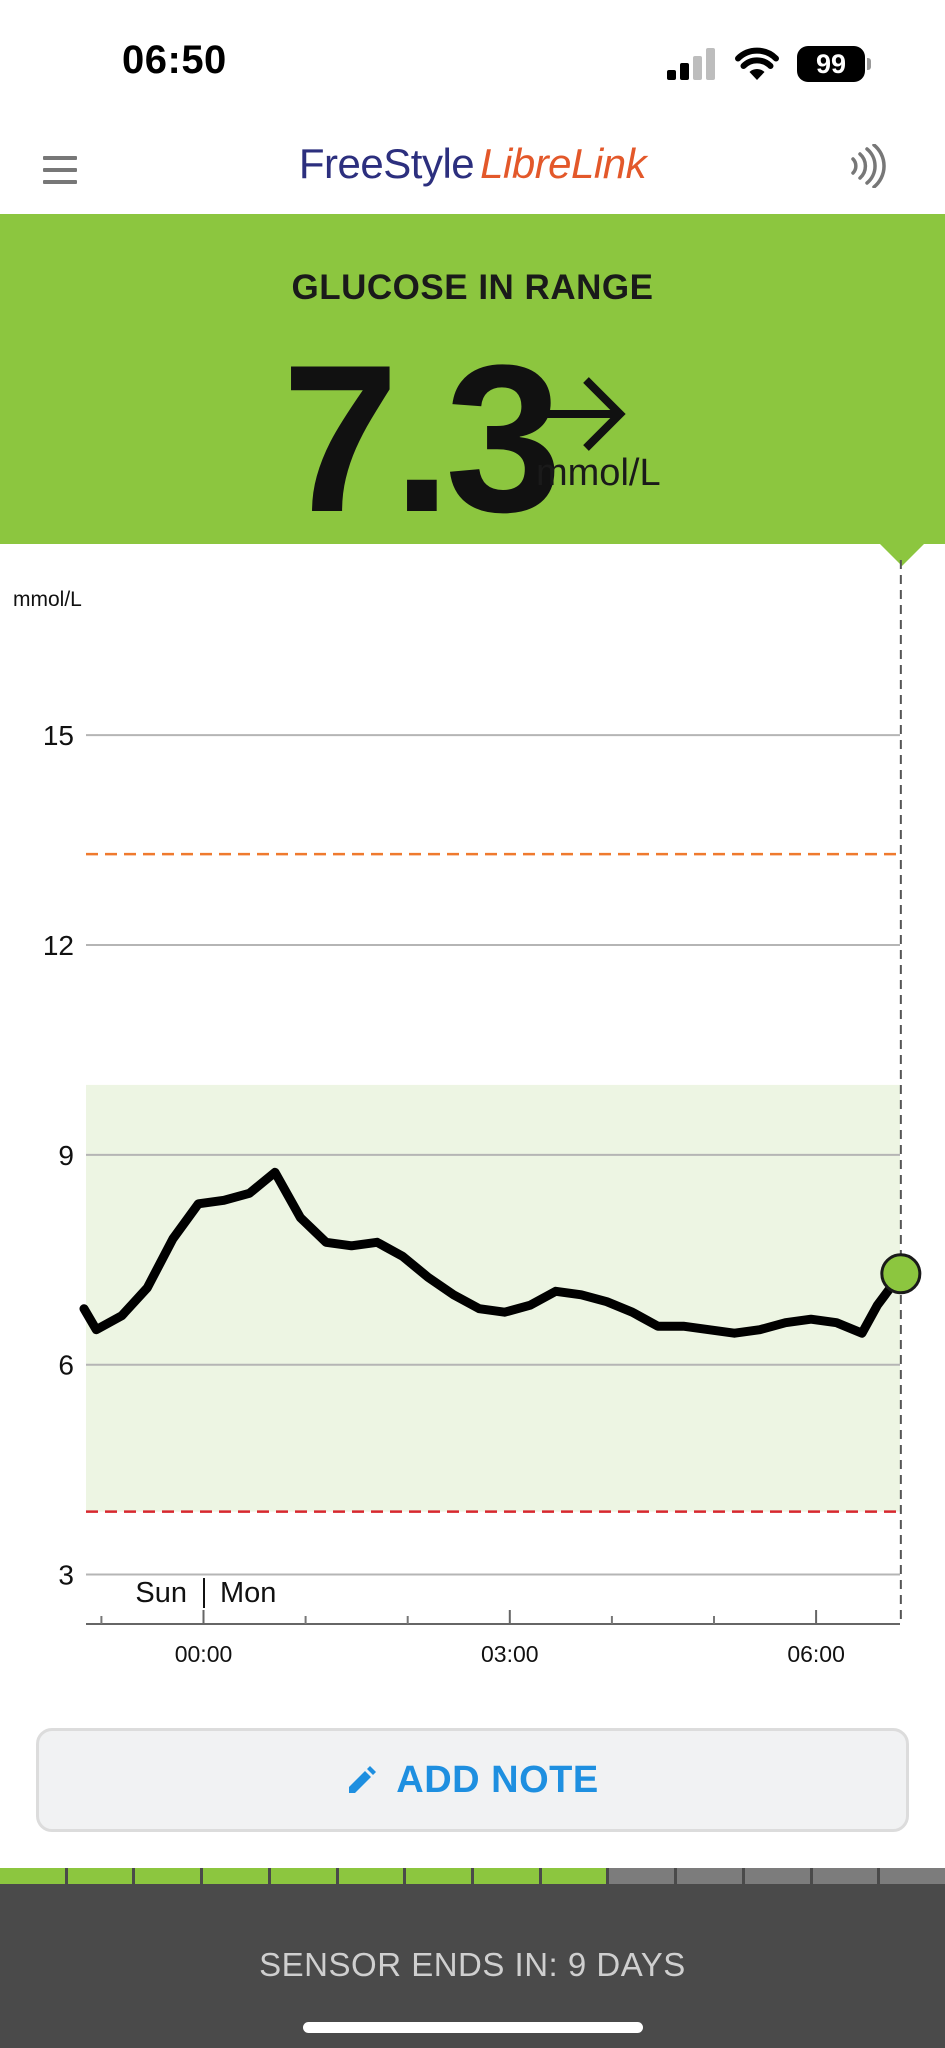 The height and width of the screenshot is (2048, 945). I want to click on y-axis-unit-label: mmol/L, so click(47, 599).